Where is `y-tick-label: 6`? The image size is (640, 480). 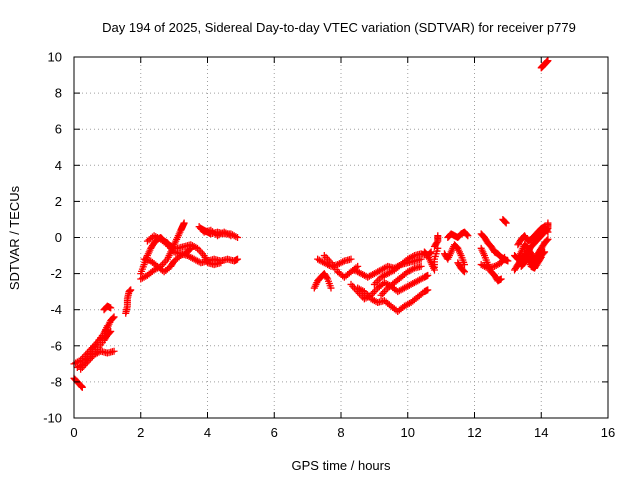 y-tick-label: 6 is located at coordinates (58, 129).